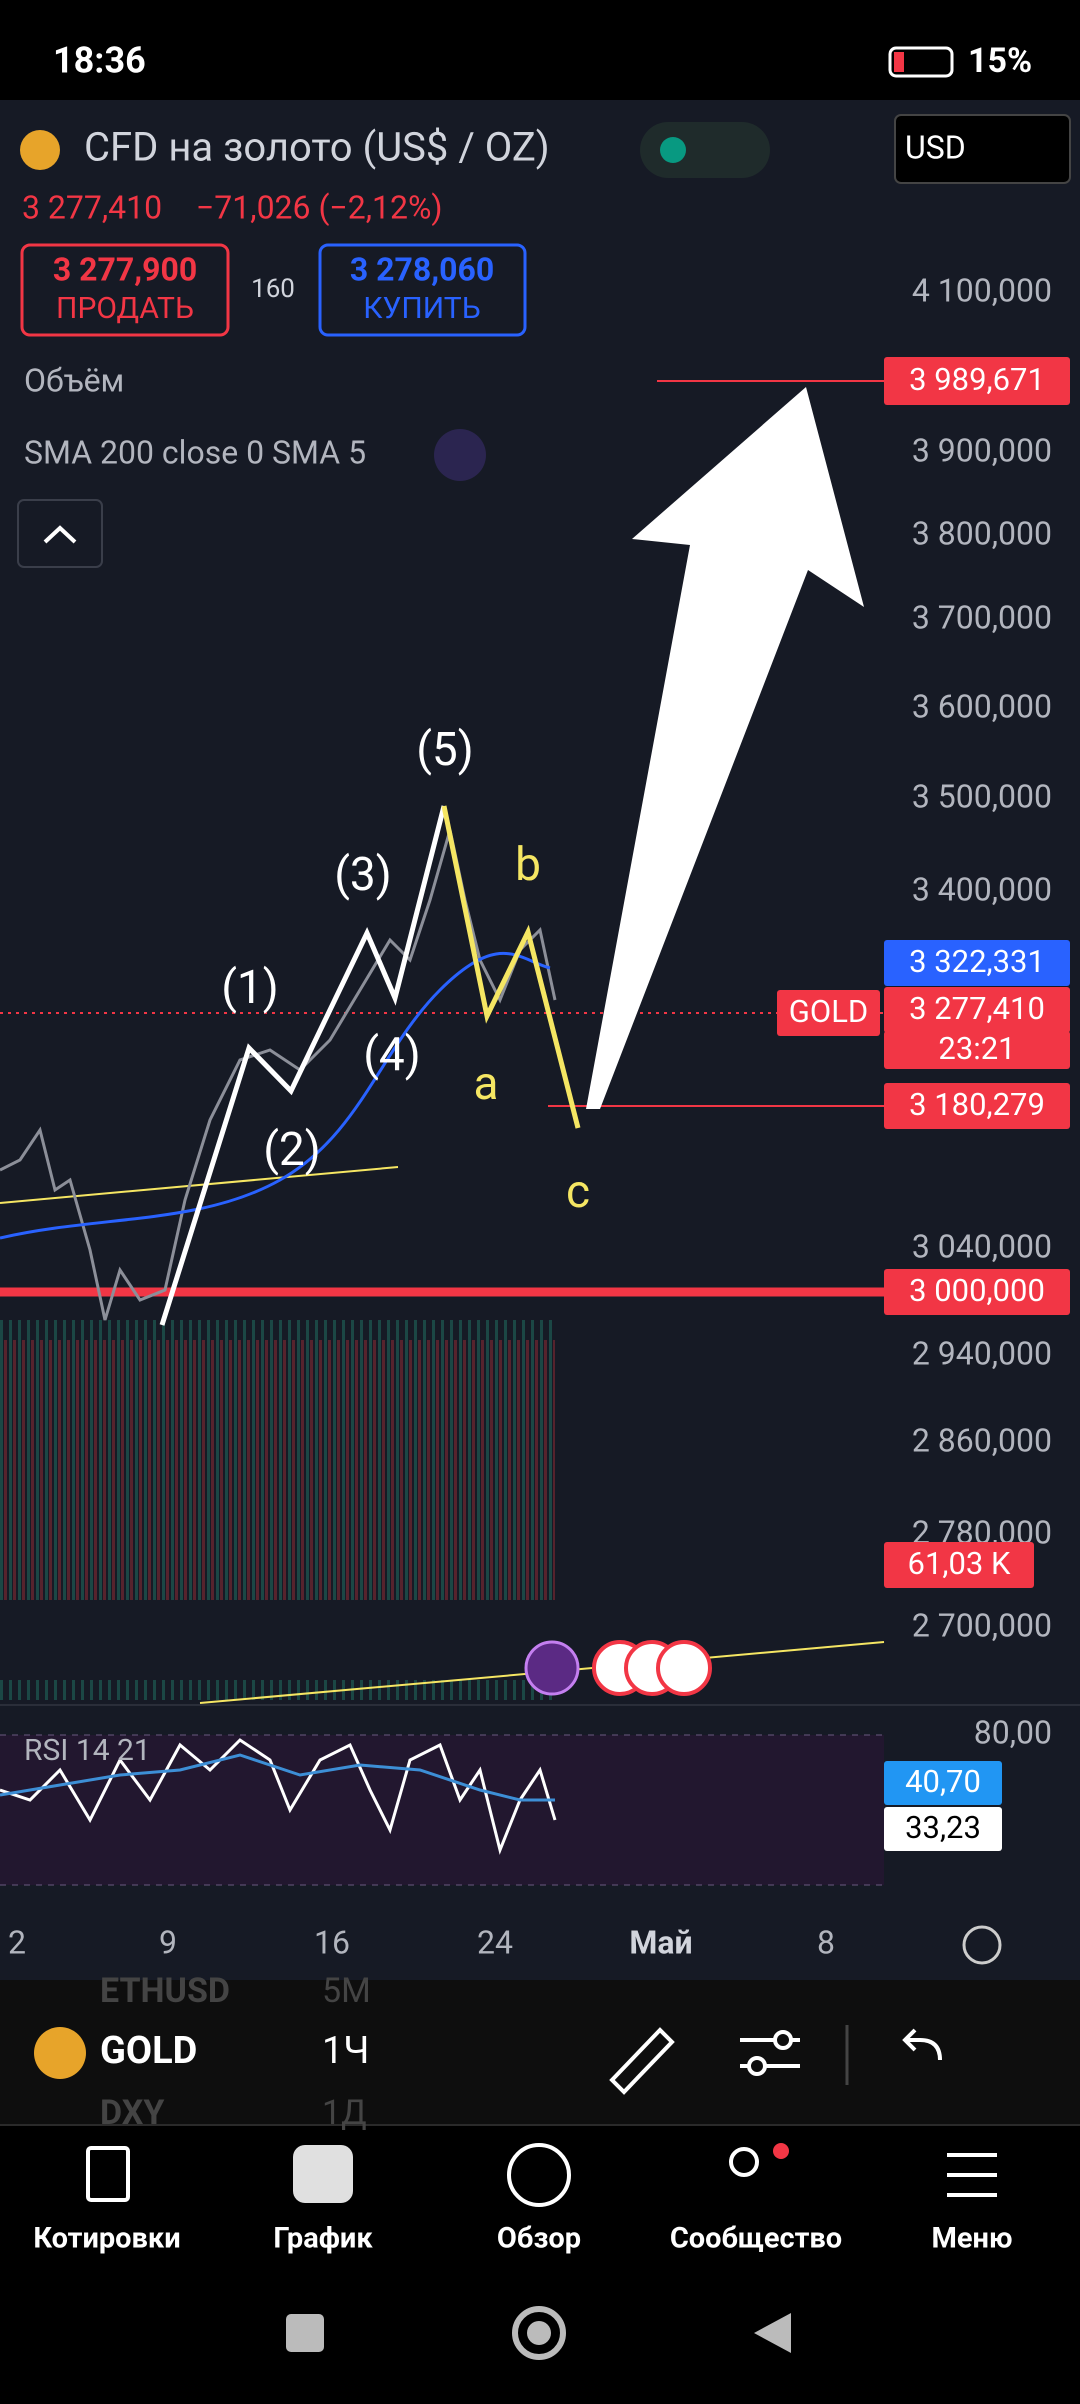  What do you see at coordinates (199, 1185) in the screenshot?
I see `trend-line` at bounding box center [199, 1185].